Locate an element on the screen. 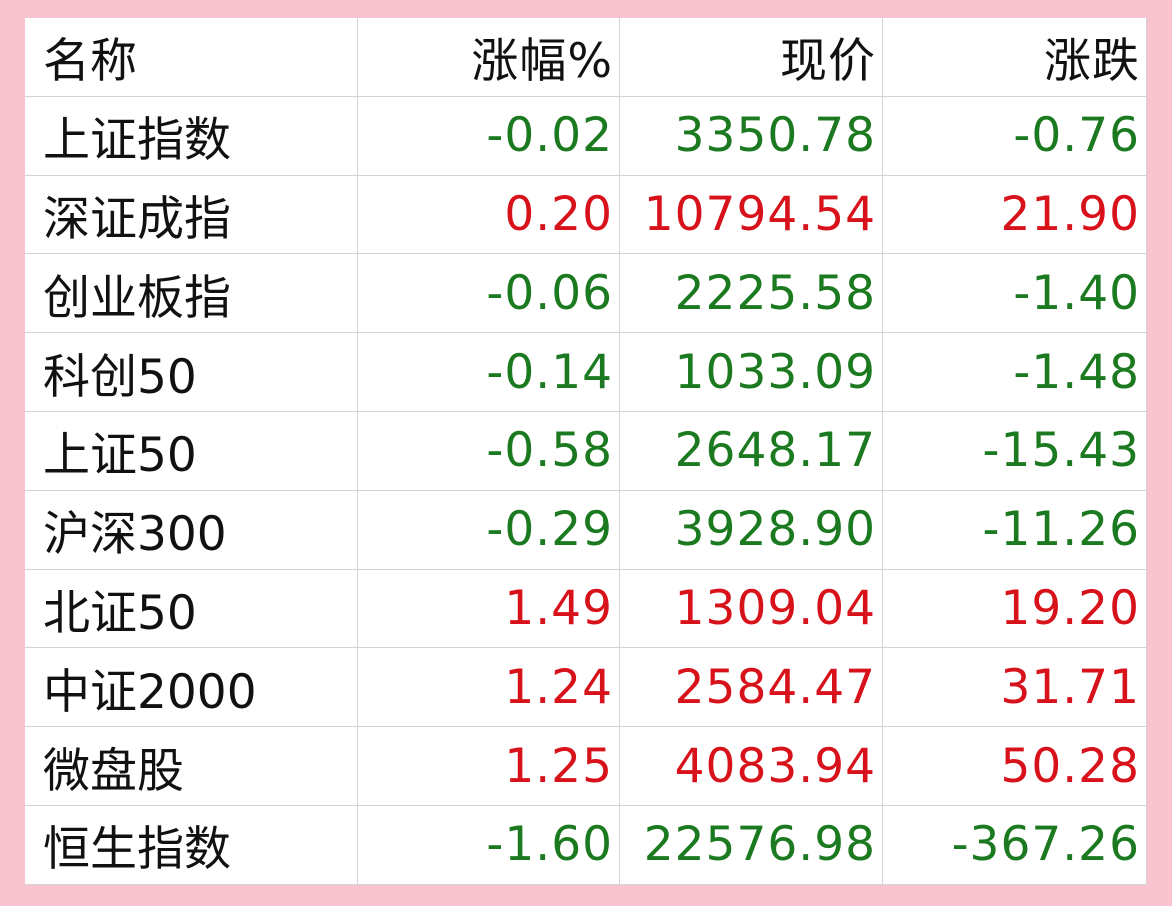  value-cell: 1.24 is located at coordinates (489, 688).